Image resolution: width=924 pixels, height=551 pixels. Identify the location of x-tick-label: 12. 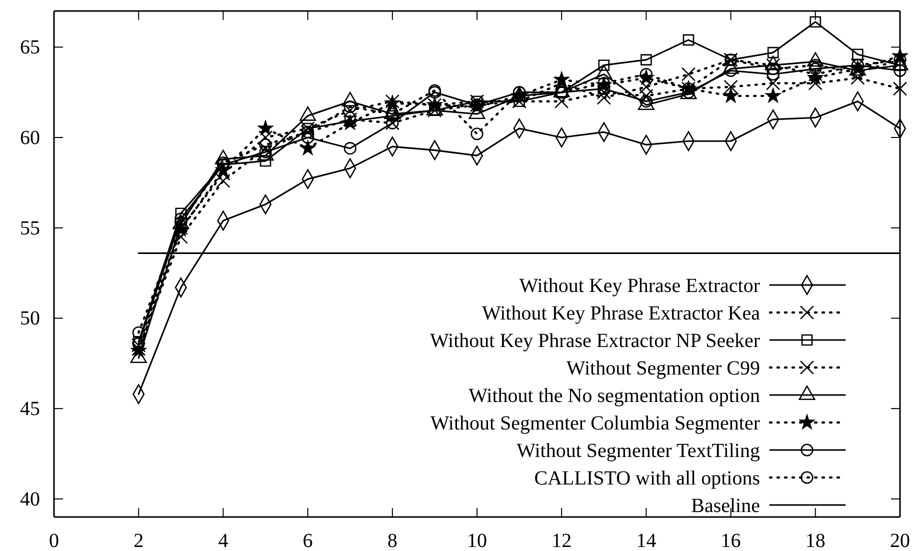
(562, 540).